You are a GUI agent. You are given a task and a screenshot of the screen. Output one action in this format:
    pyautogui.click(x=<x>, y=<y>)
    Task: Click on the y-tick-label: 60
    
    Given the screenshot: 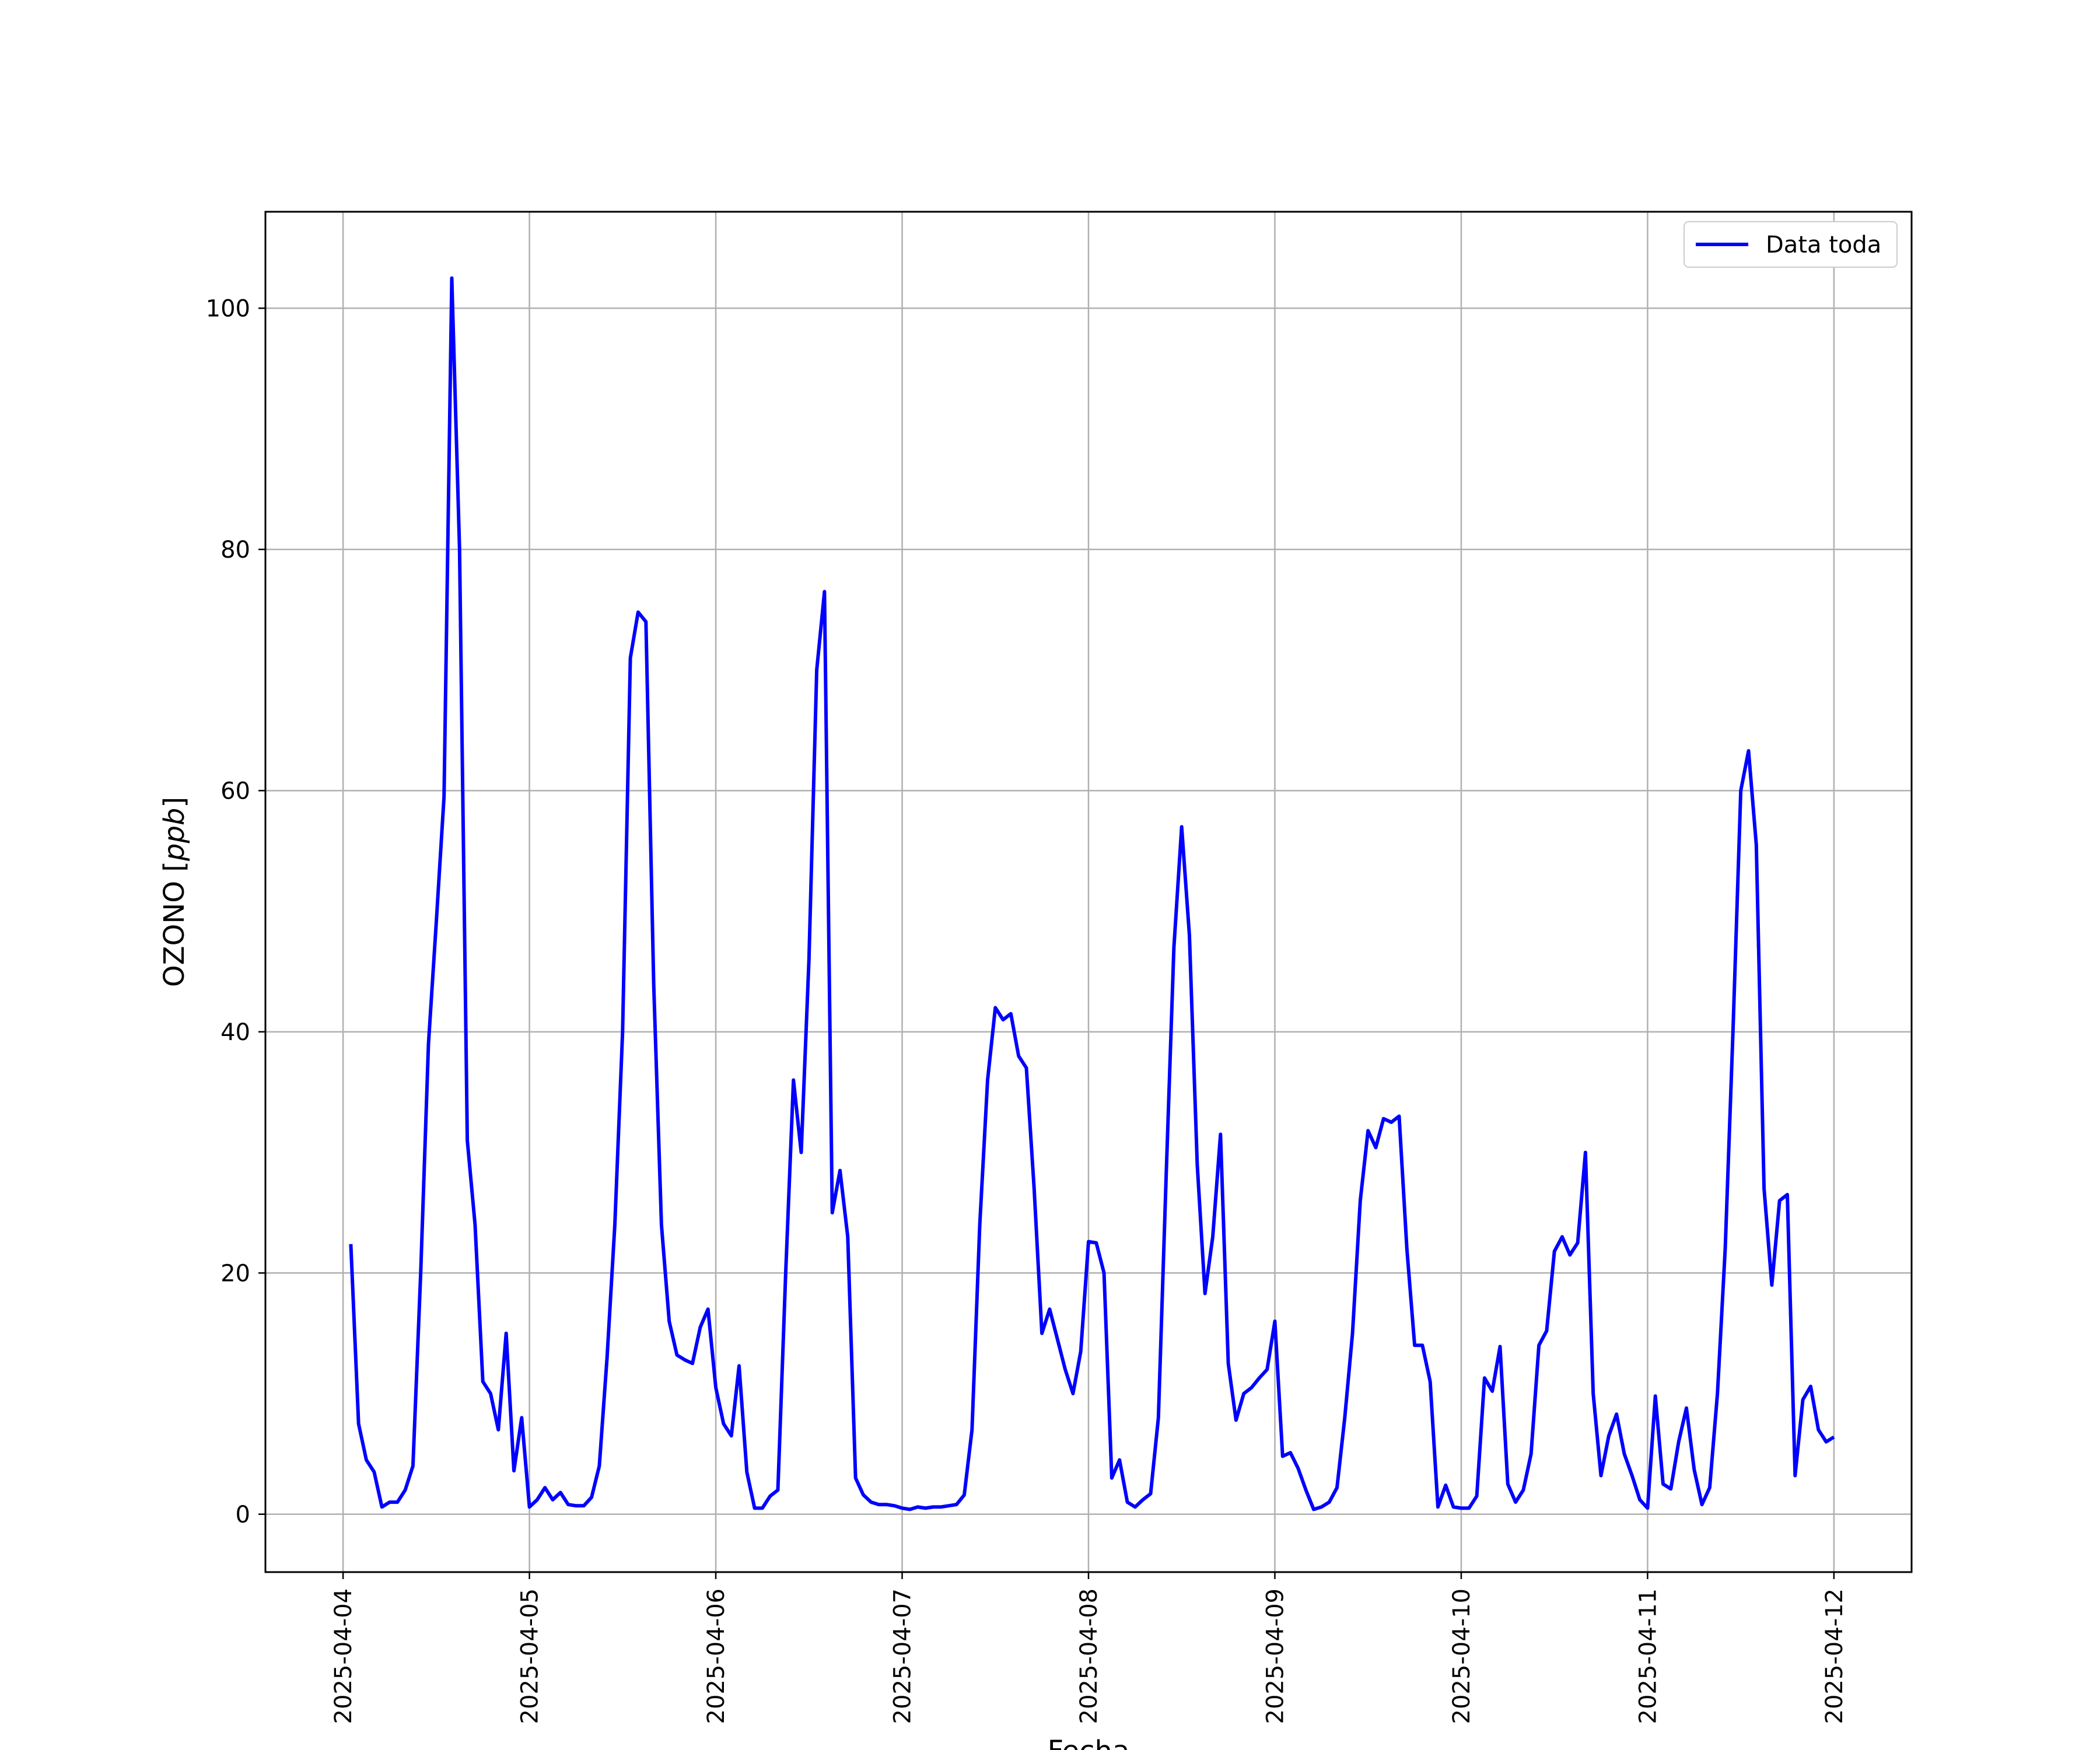 What is the action you would take?
    pyautogui.click(x=235, y=791)
    